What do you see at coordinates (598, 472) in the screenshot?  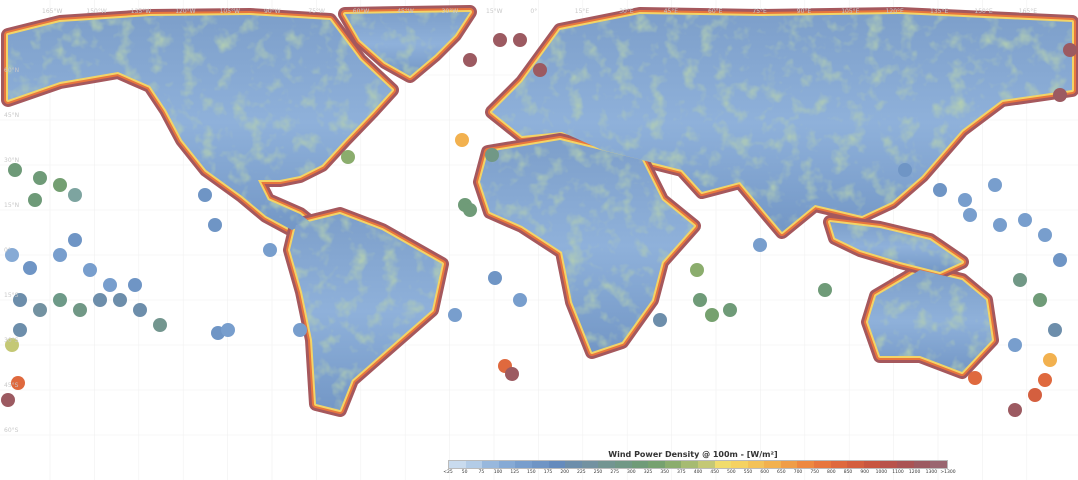 I see `legend-tick-label: 250` at bounding box center [598, 472].